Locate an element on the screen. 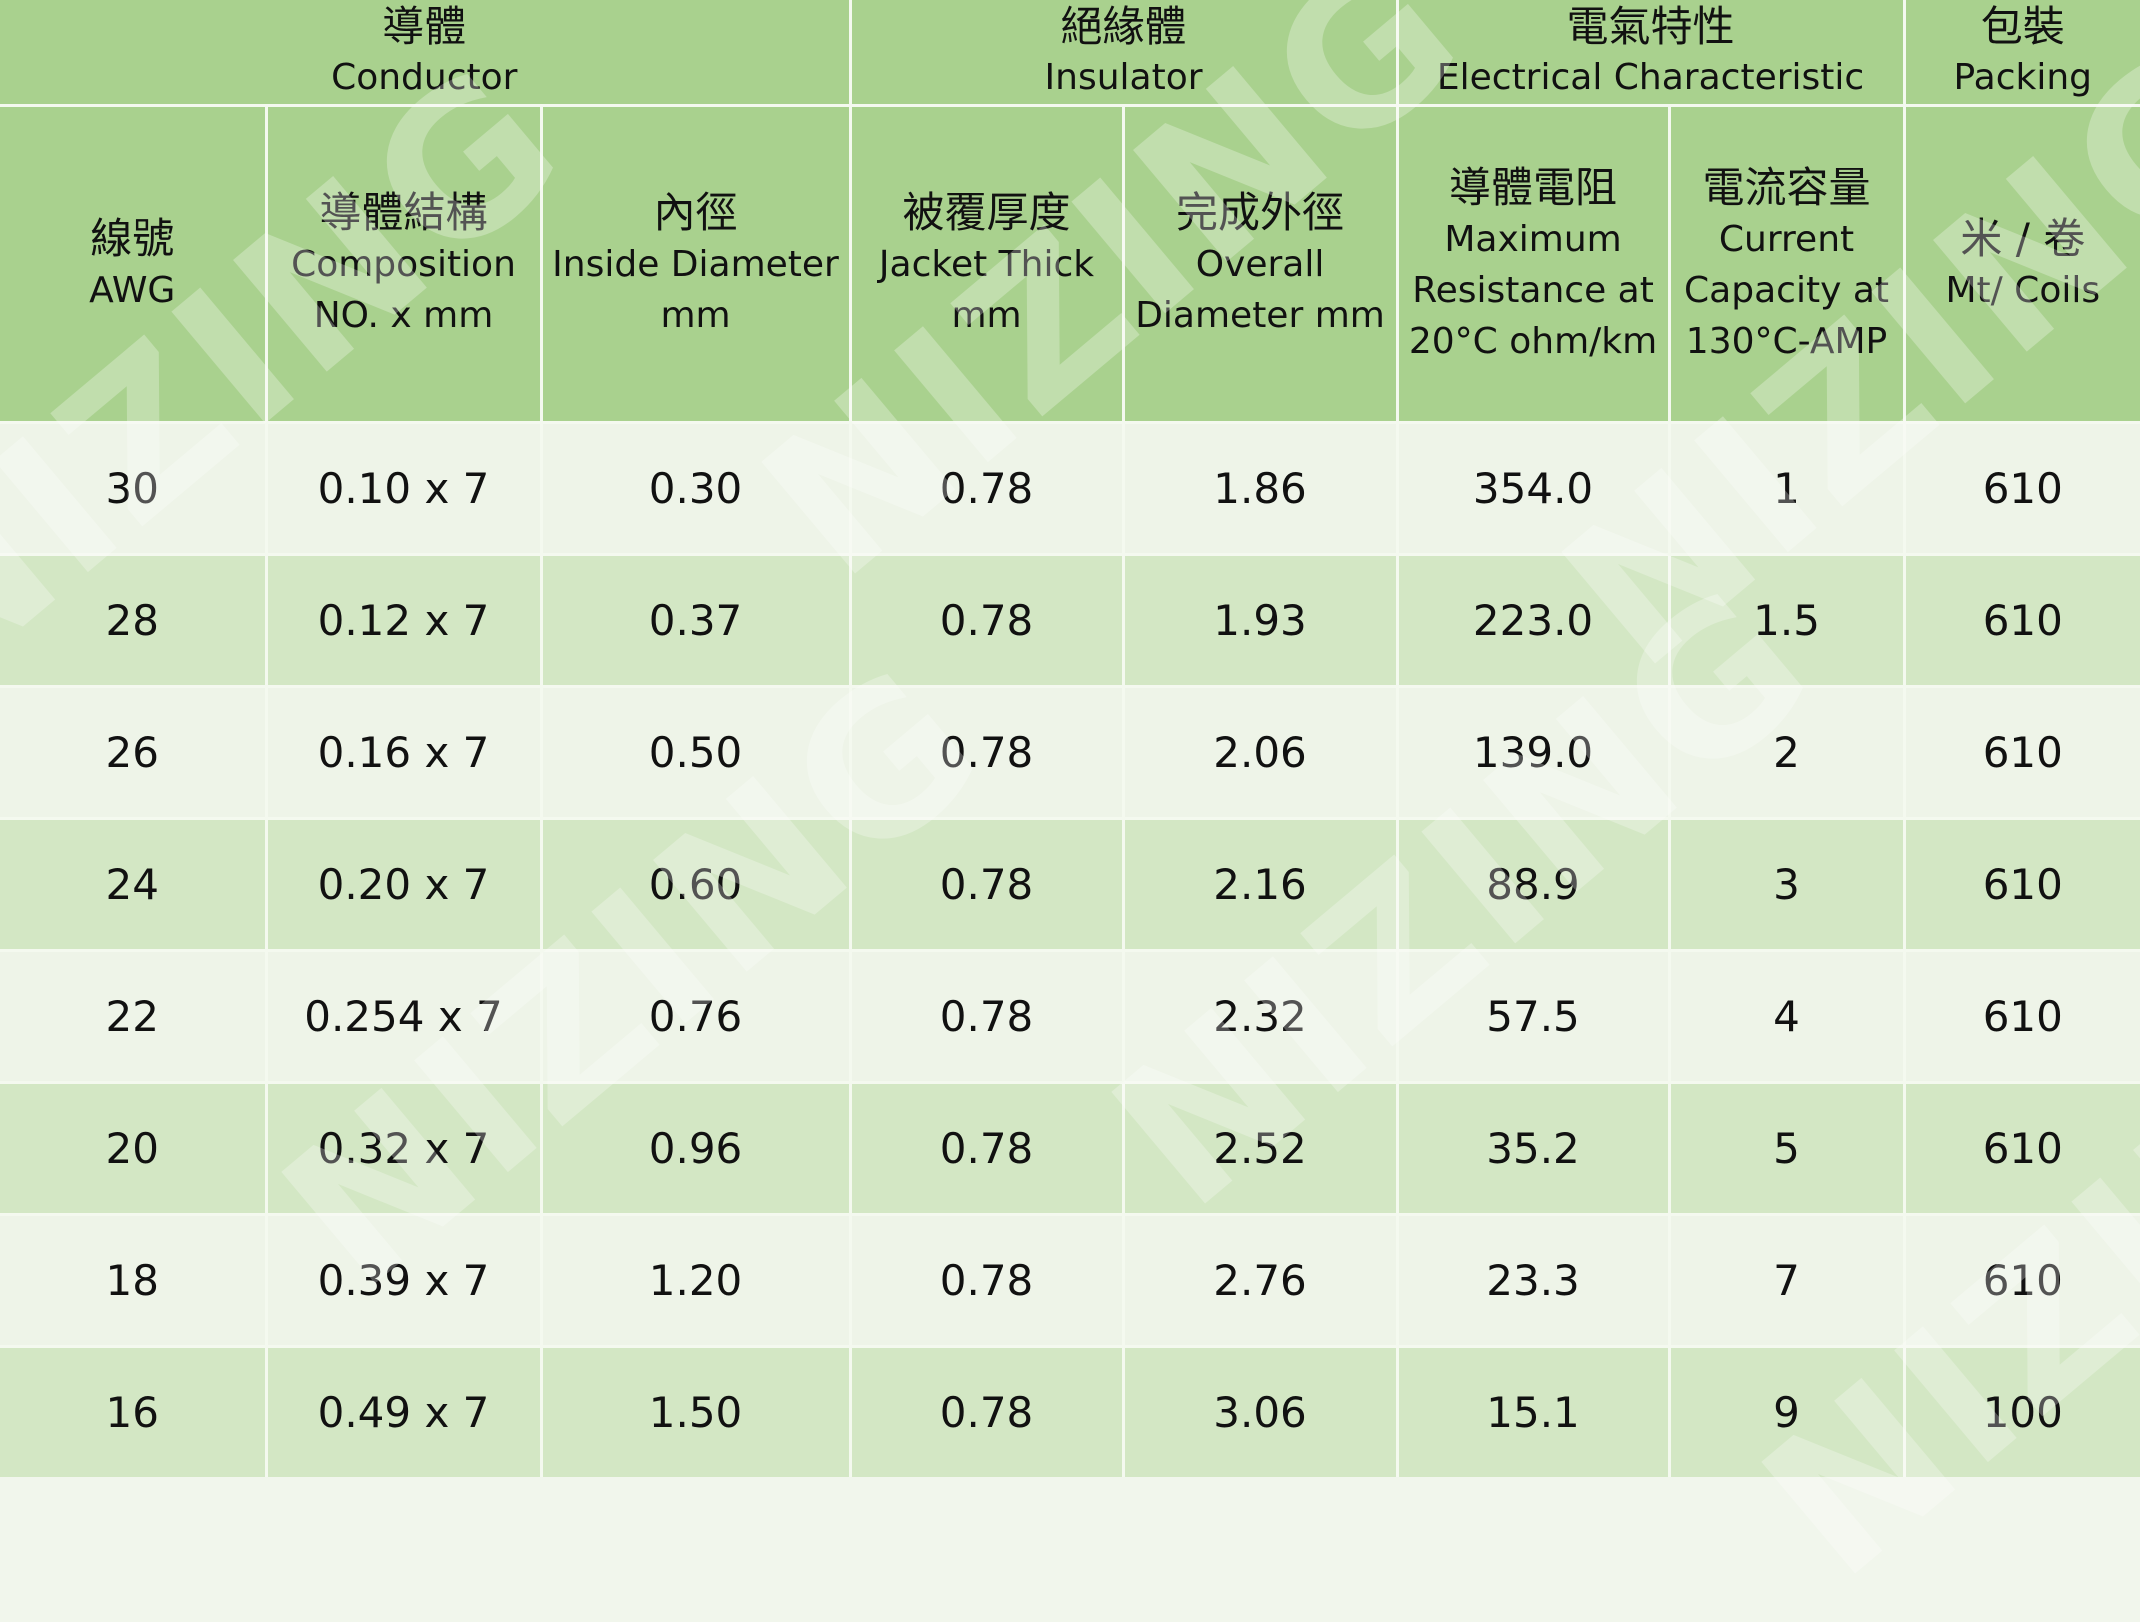 The width and height of the screenshot is (2140, 1622). col-jacket-thick-en2: mm is located at coordinates (986, 315).